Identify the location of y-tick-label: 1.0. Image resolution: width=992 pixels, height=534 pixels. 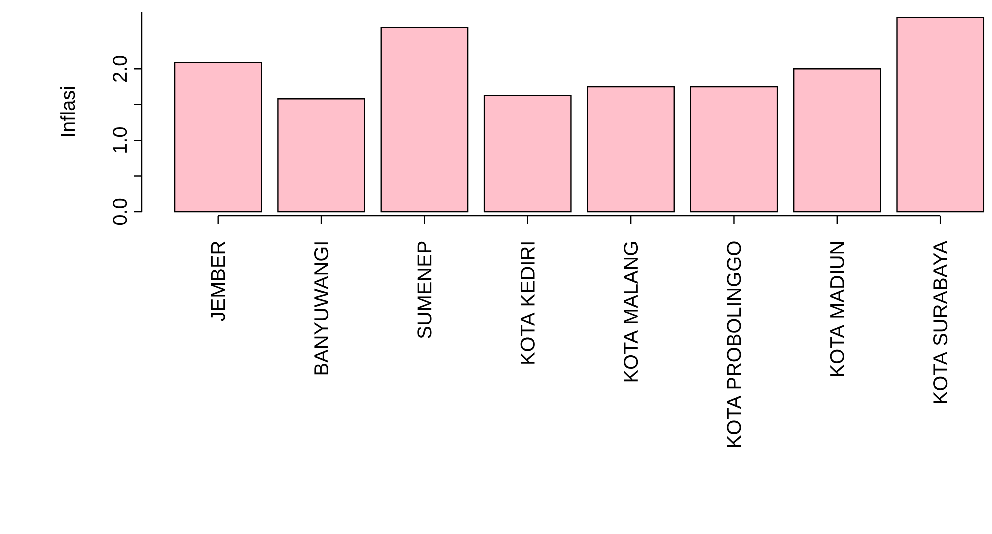
(120, 140).